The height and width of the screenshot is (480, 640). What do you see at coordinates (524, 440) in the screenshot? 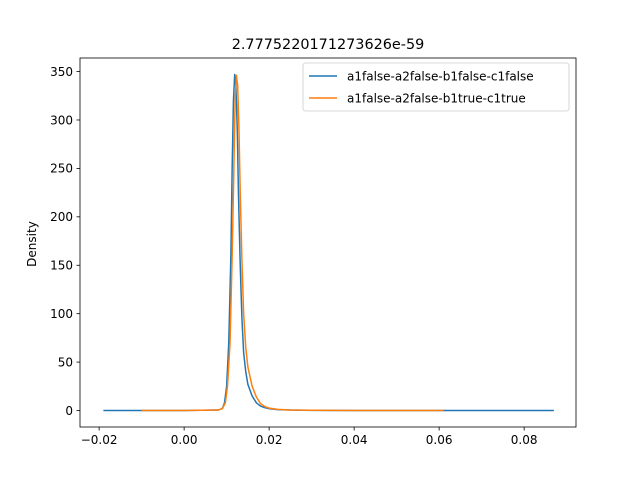
I see `x-tick-label: 0.08` at bounding box center [524, 440].